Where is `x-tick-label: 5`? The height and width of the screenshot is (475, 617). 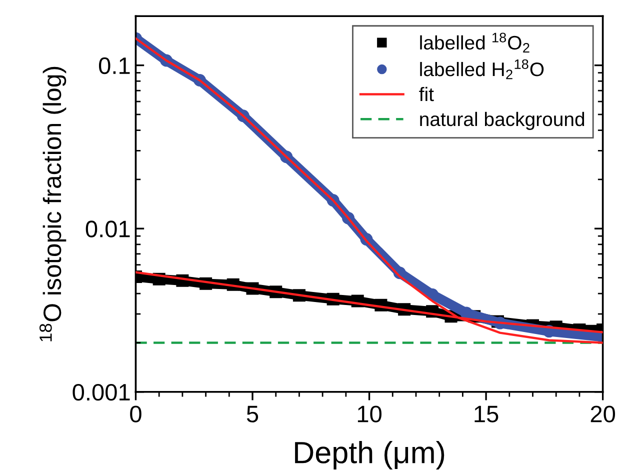
x-tick-label: 5 is located at coordinates (252, 414).